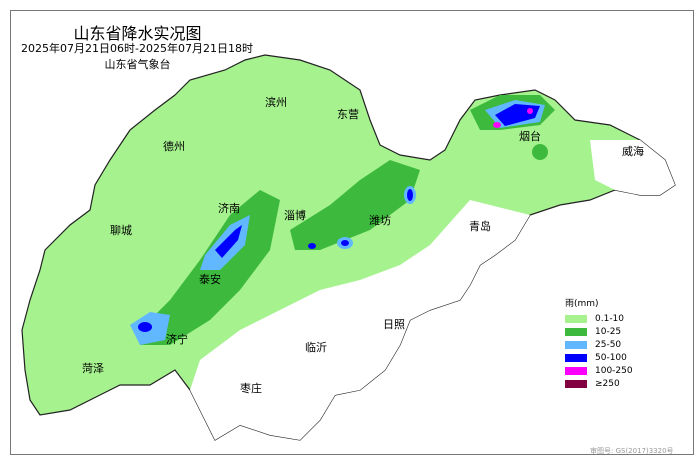  What do you see at coordinates (614, 370) in the screenshot?
I see `legend-label: 100-250` at bounding box center [614, 370].